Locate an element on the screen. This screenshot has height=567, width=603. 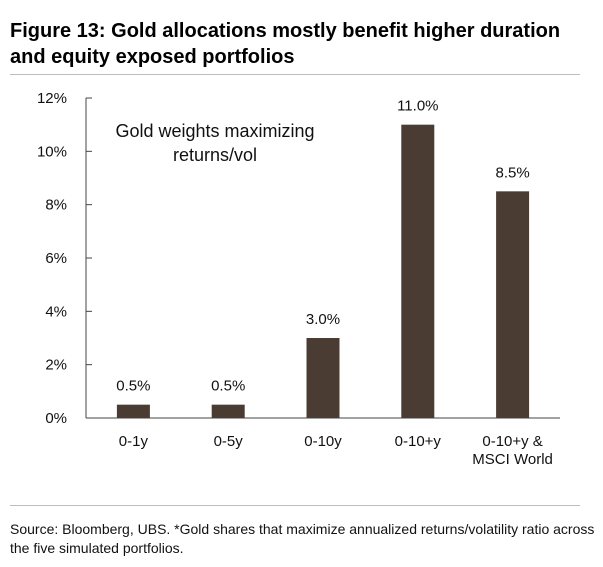
x-tick-label: 0-10+y & is located at coordinates (512, 441).